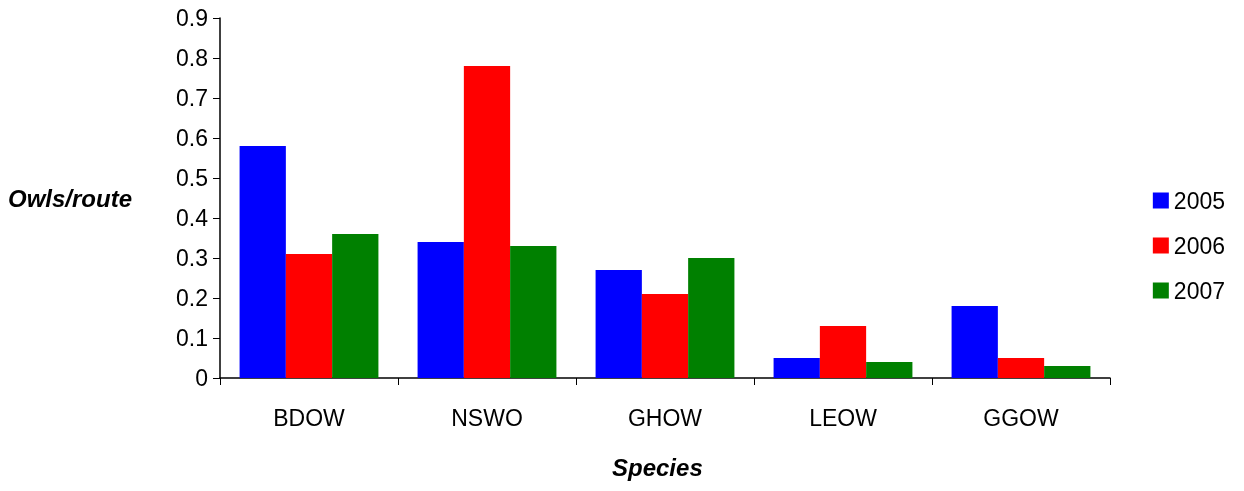 The height and width of the screenshot is (491, 1244). I want to click on x-tick-label: GHOW, so click(665, 417).